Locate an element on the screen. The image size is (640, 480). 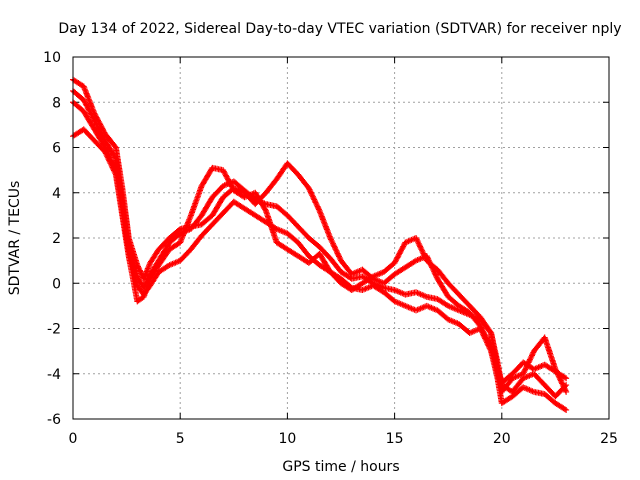
y-tick-label: -6 is located at coordinates (54, 420).